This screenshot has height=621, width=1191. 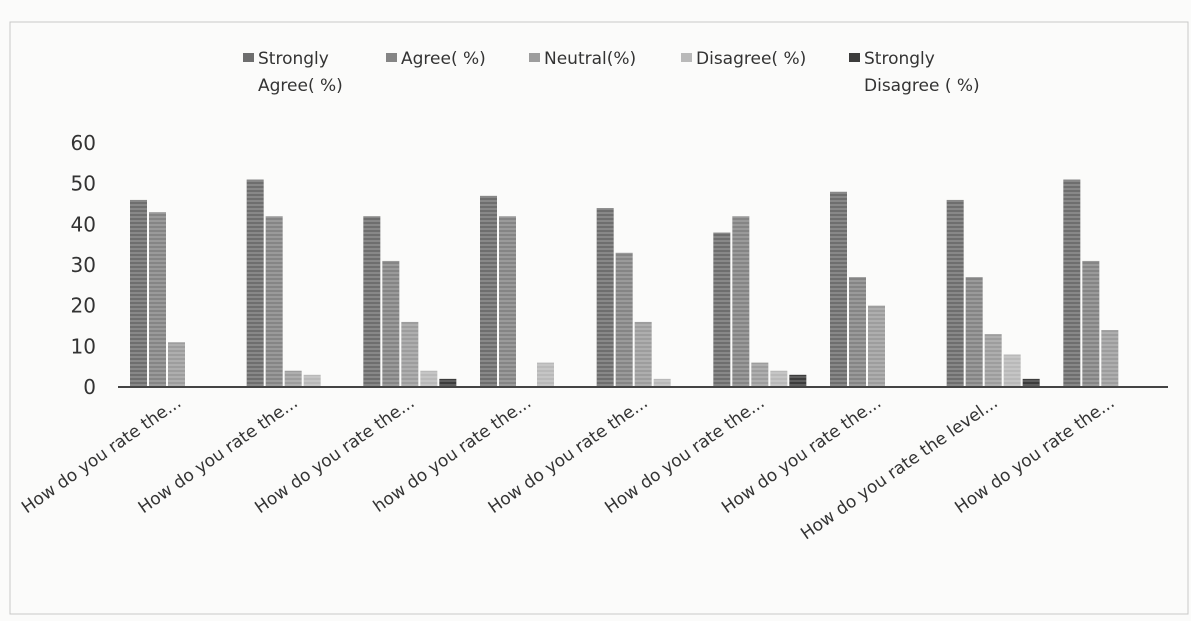 I want to click on legend-item: Strongly Disagree ( %), so click(x=914, y=72).